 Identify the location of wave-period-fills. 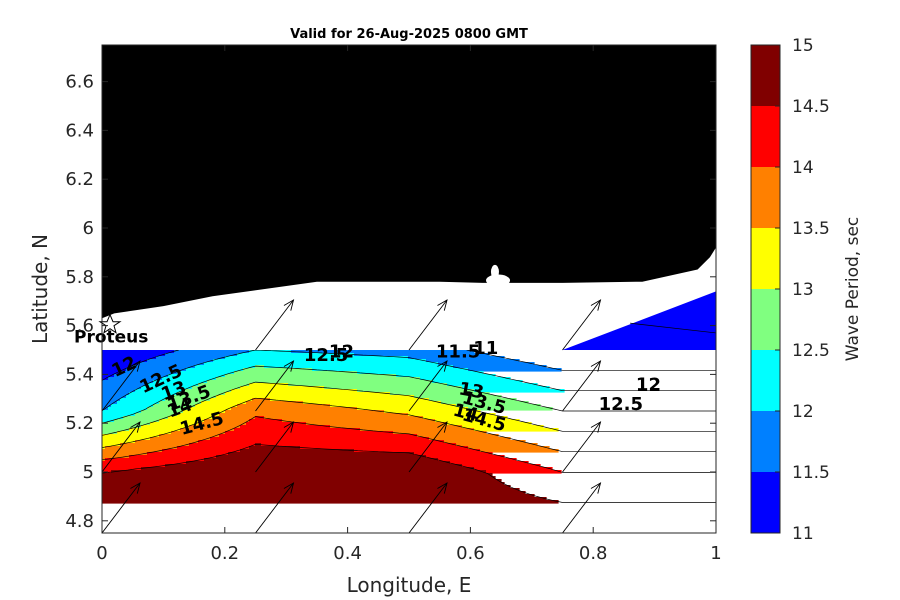
(333, 427).